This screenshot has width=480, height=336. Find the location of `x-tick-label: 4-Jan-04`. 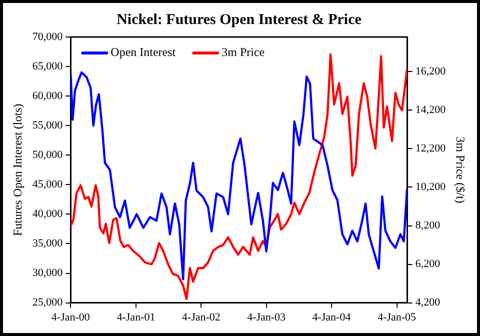

x-tick-label: 4-Jan-04 is located at coordinates (332, 317).